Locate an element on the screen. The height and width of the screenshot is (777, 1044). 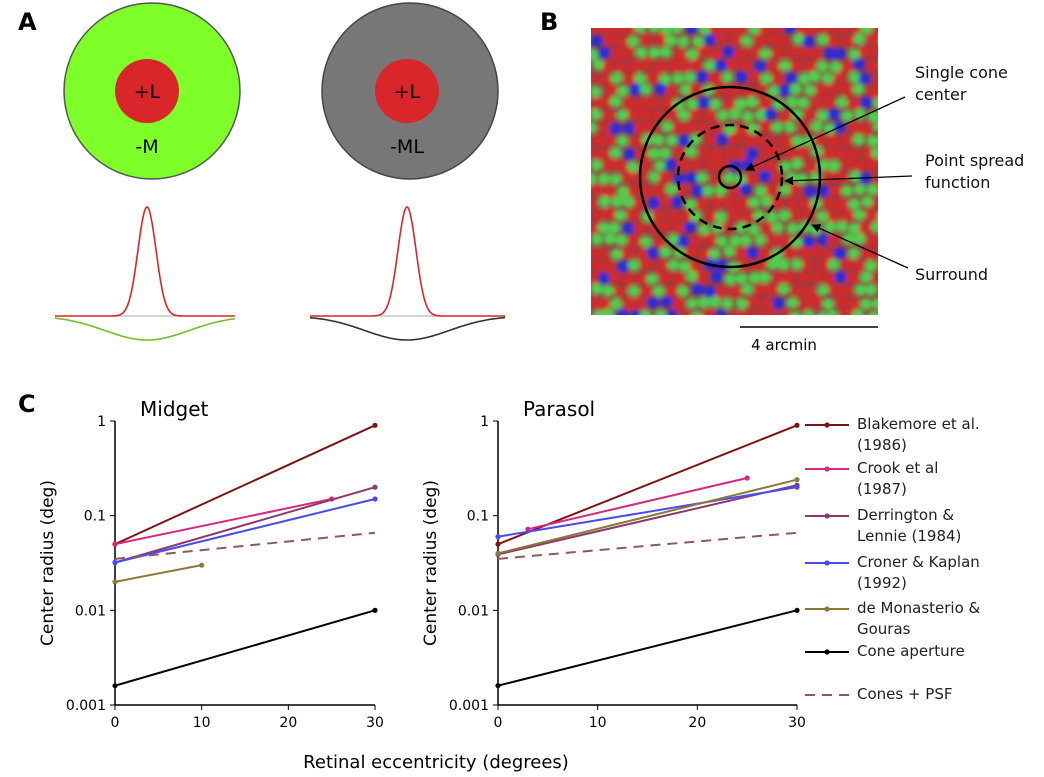
arrow is located at coordinates (848, 180).